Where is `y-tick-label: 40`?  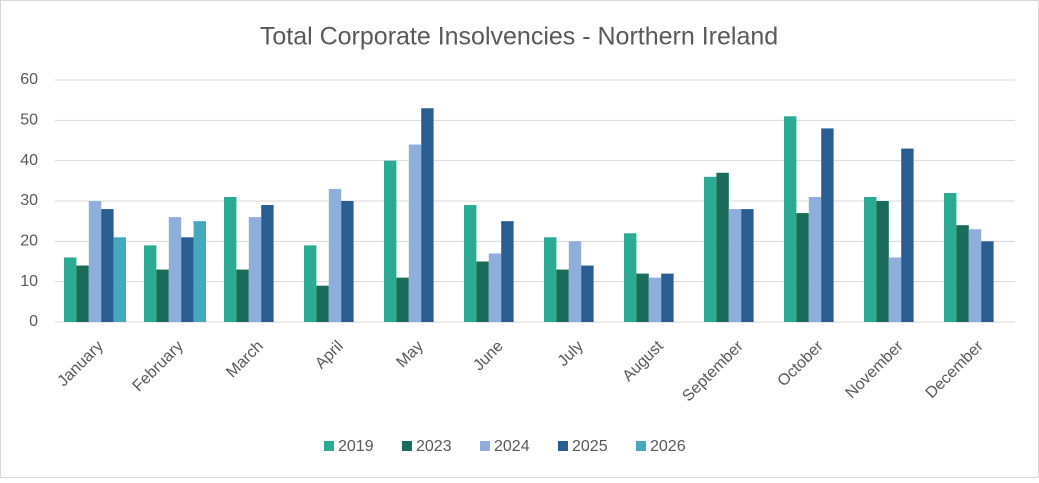
y-tick-label: 40 is located at coordinates (29, 160).